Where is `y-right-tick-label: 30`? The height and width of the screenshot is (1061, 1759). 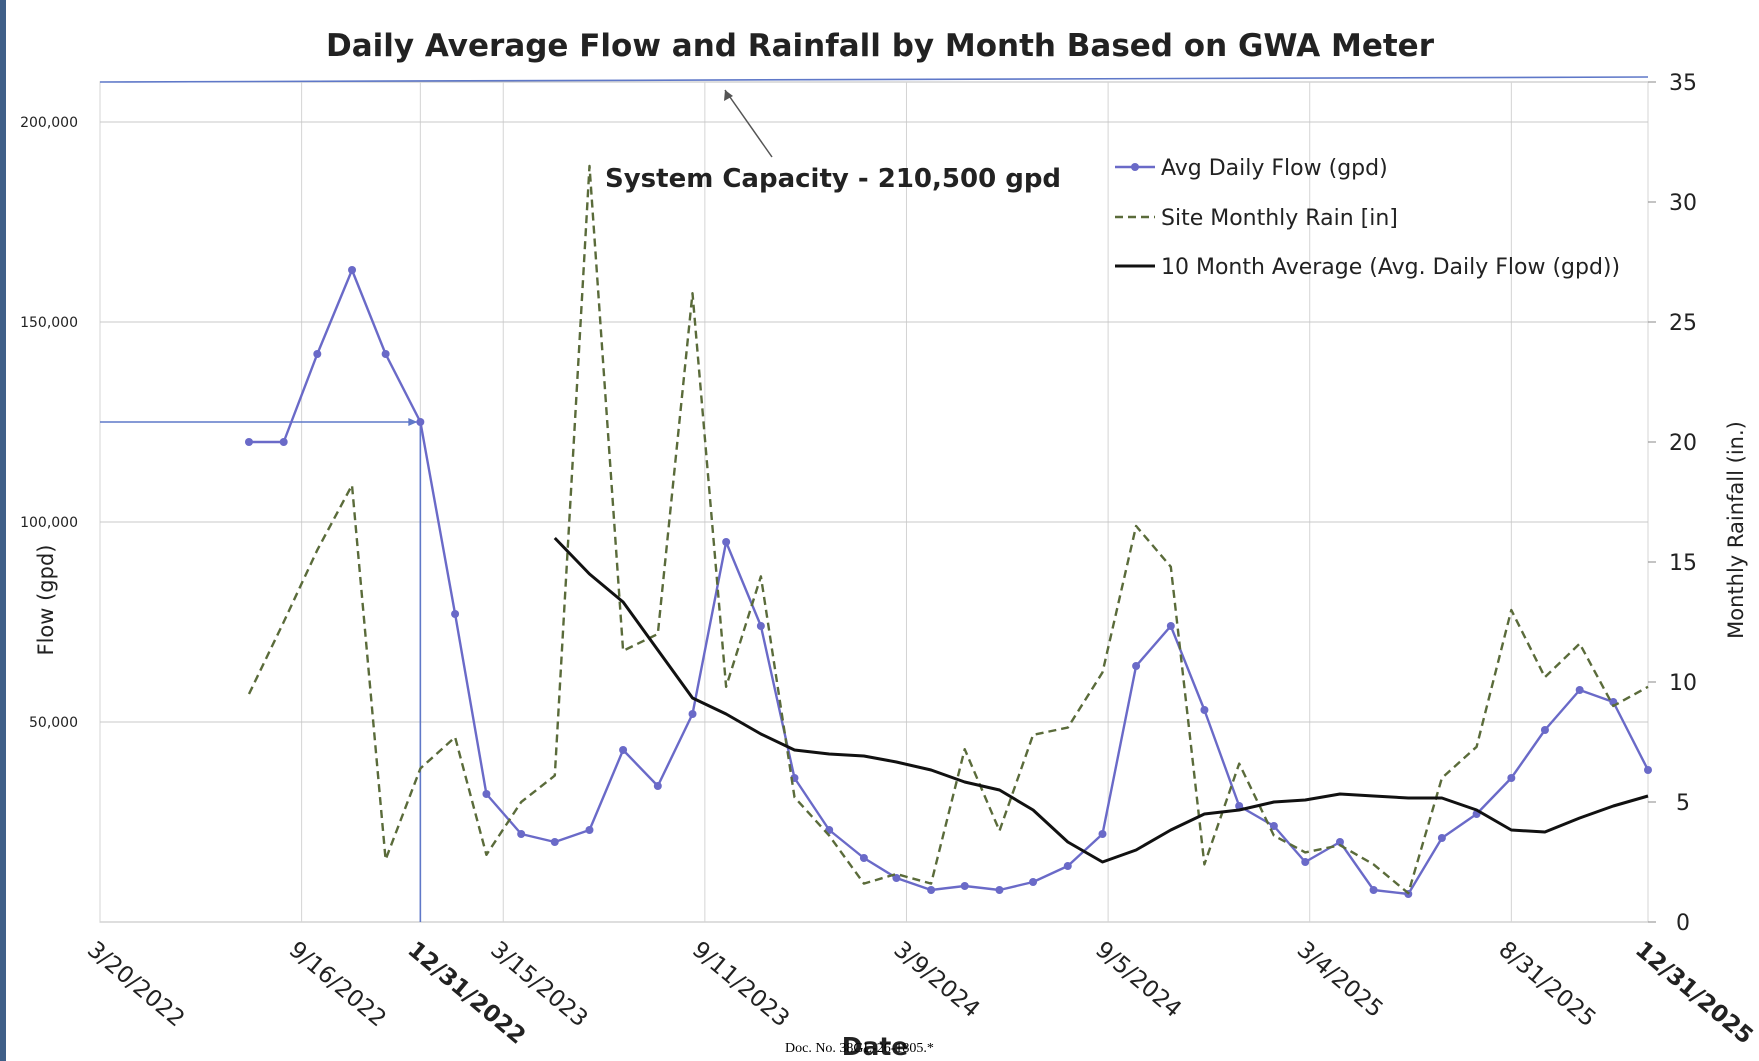
y-right-tick-label: 30 is located at coordinates (1683, 203).